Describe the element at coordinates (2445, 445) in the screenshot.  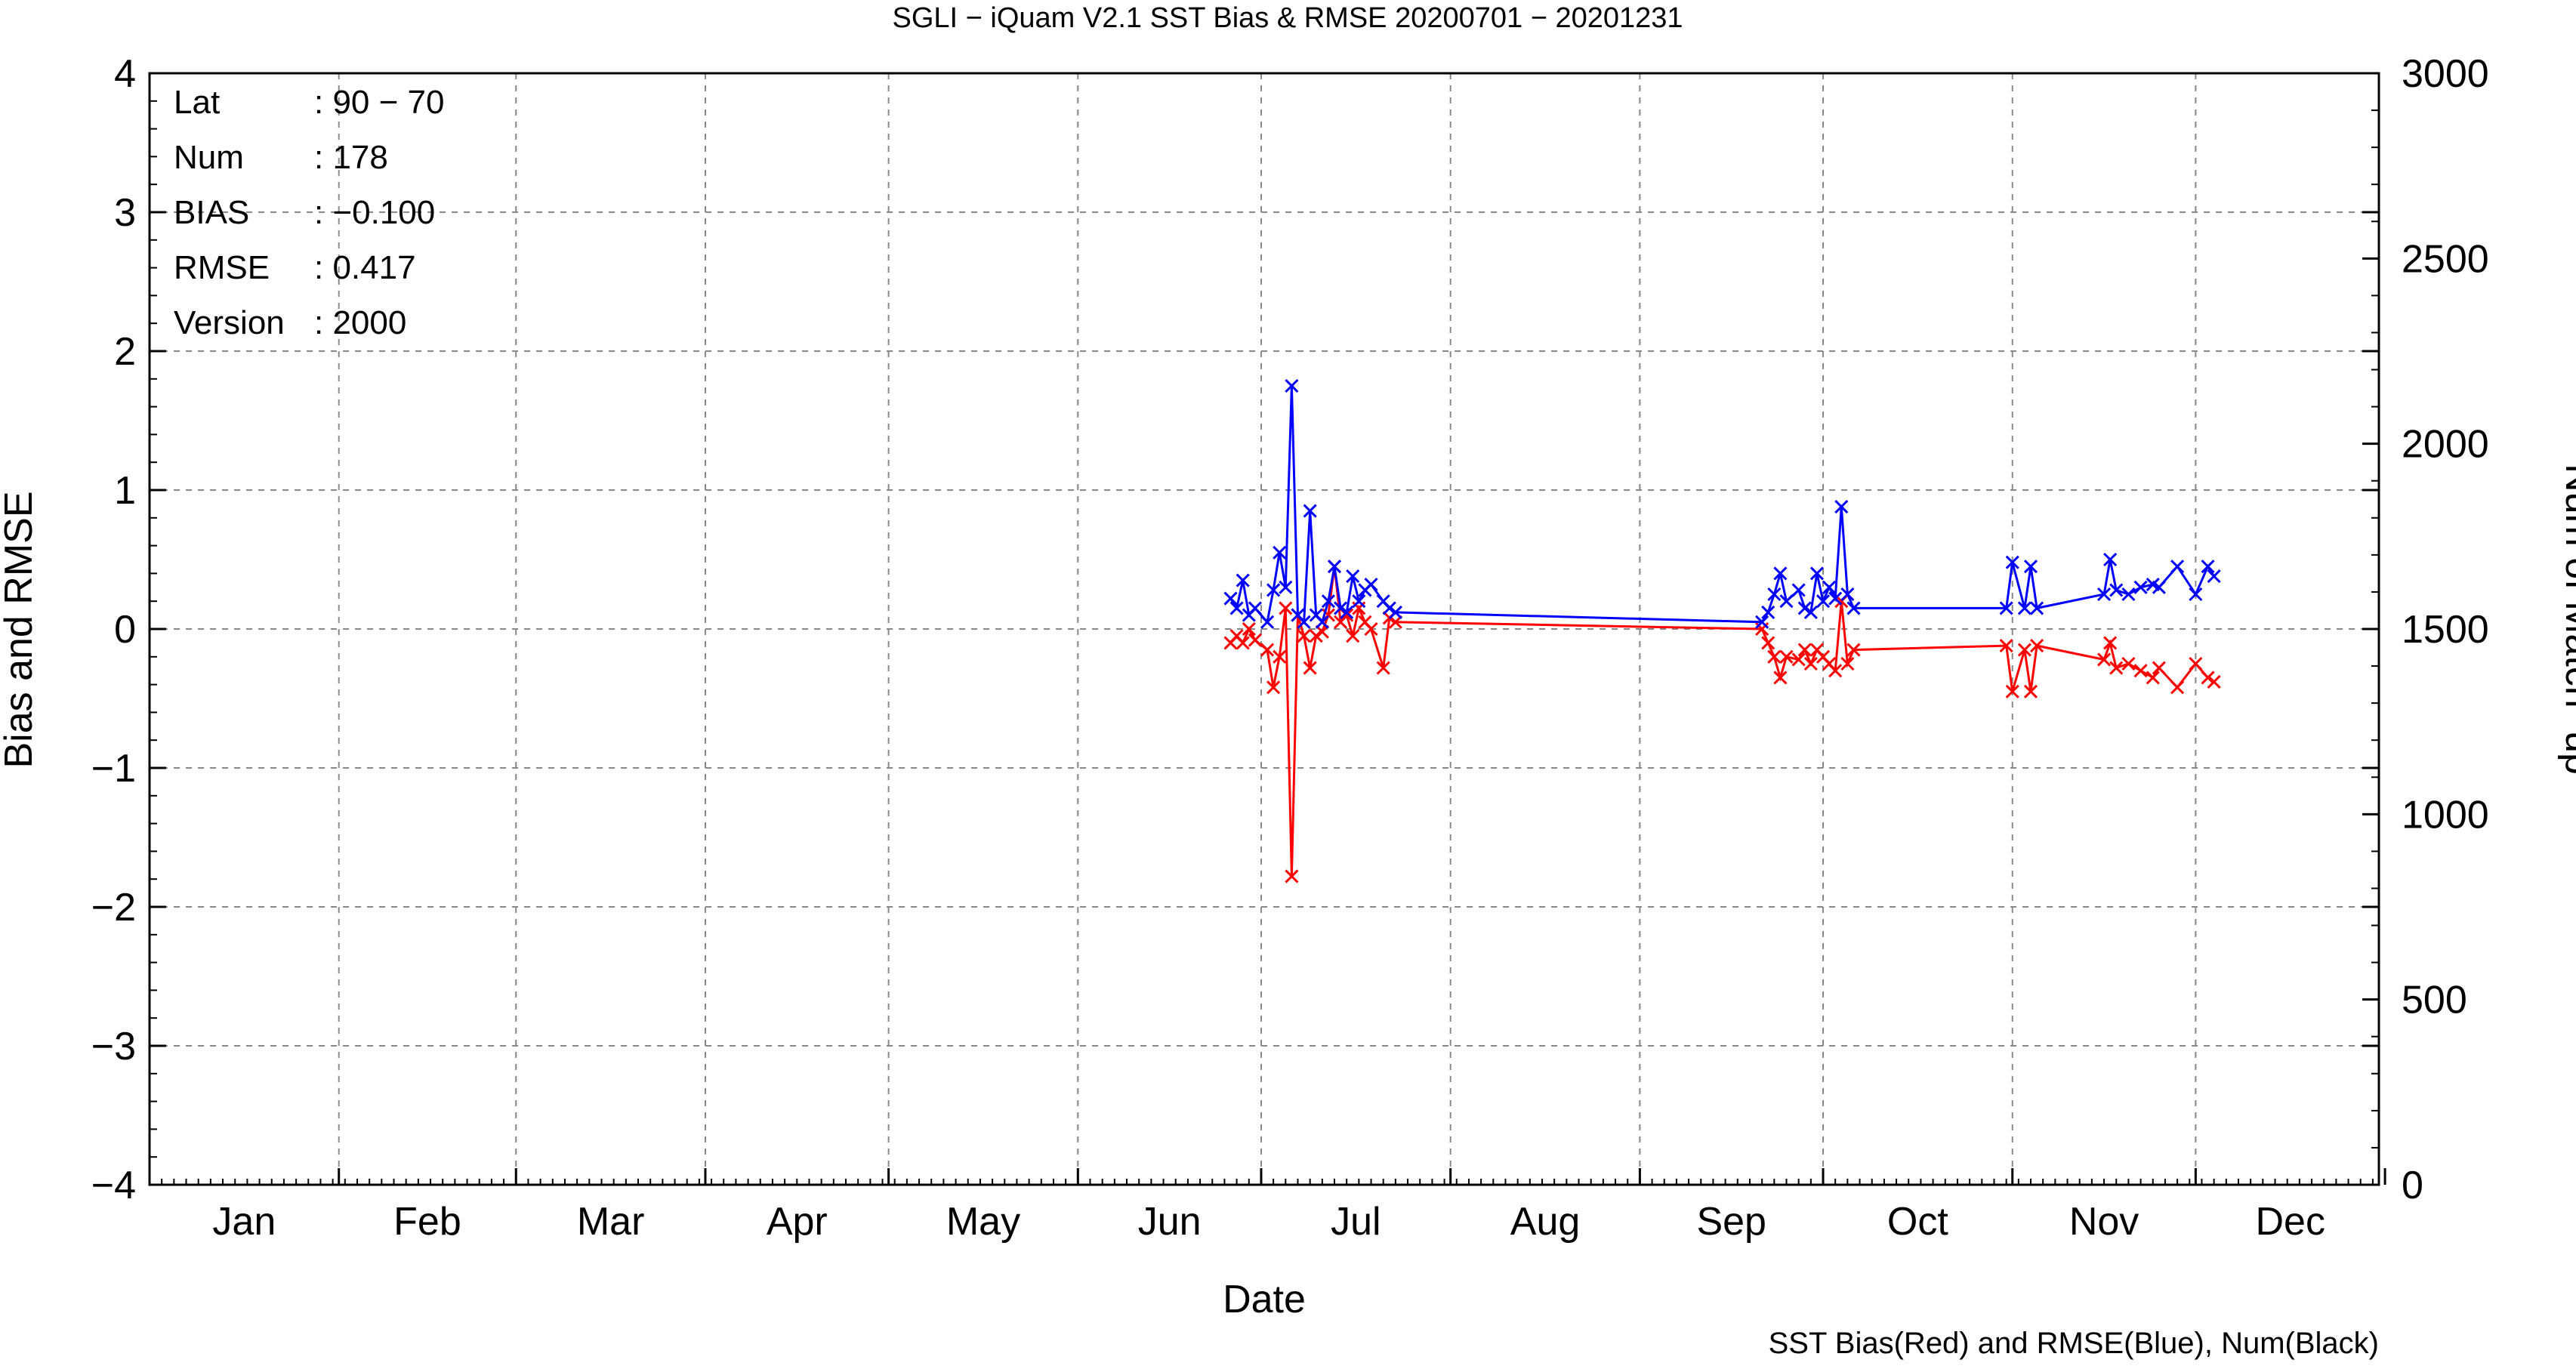
I see `y2-tick-label: 2000` at that location.